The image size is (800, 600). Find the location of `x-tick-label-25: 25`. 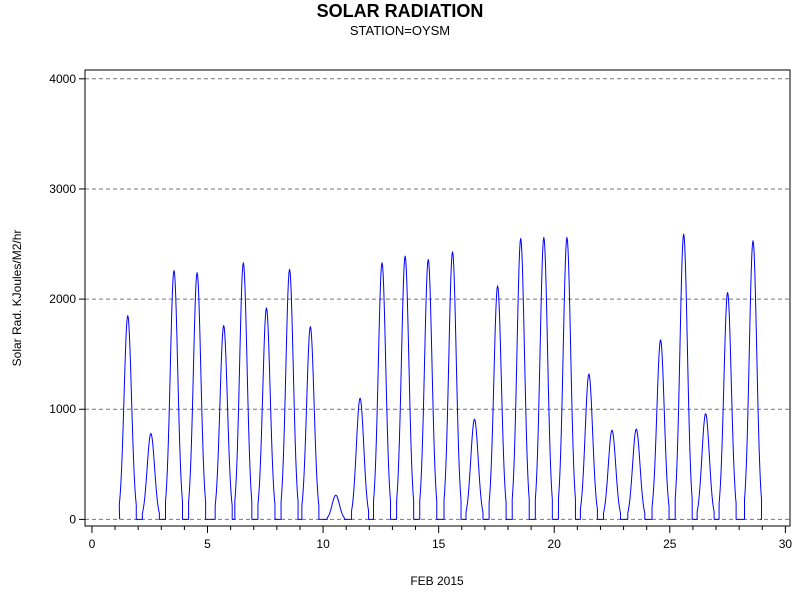

x-tick-label-25: 25 is located at coordinates (670, 544).